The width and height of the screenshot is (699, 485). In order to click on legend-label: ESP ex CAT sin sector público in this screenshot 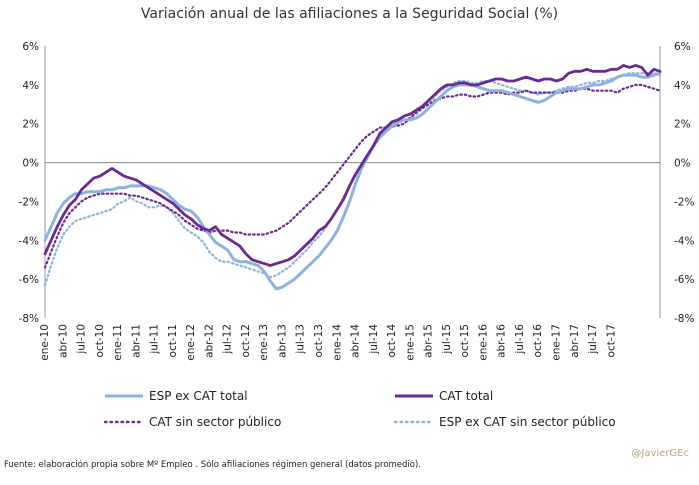, I will do `click(527, 422)`.